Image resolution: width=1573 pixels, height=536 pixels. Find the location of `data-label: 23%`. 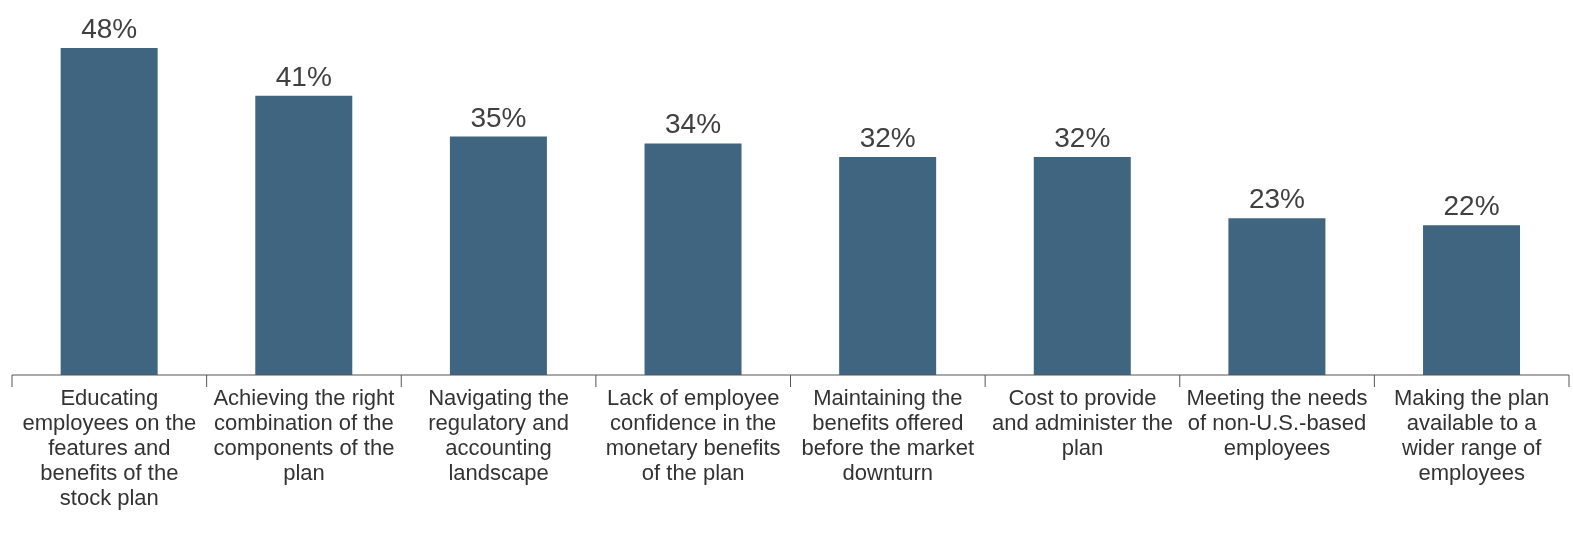

data-label: 23% is located at coordinates (1276, 199).